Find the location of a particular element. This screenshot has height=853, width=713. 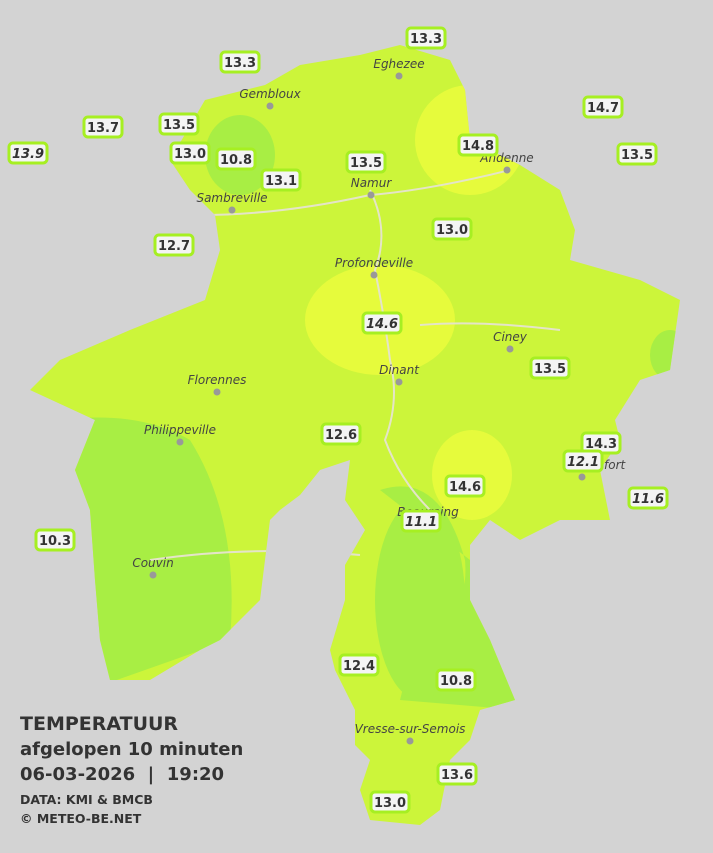

station-value: 14.3 is located at coordinates (601, 444).